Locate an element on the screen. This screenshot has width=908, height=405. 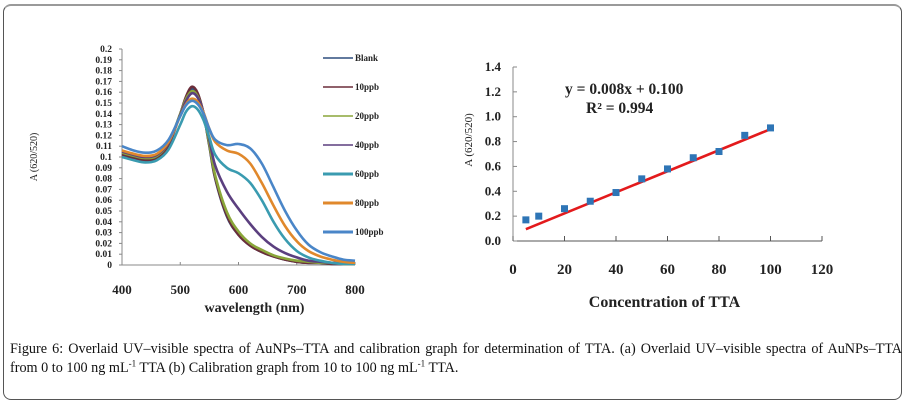
regression-equation: y = 0.008x + 0.100 is located at coordinates (624, 89).